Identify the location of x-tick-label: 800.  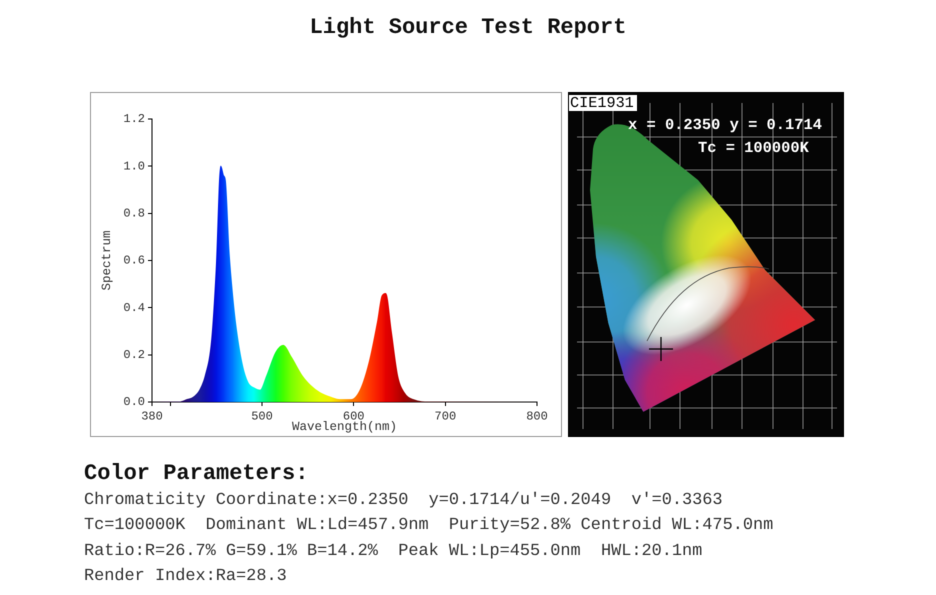
(537, 416).